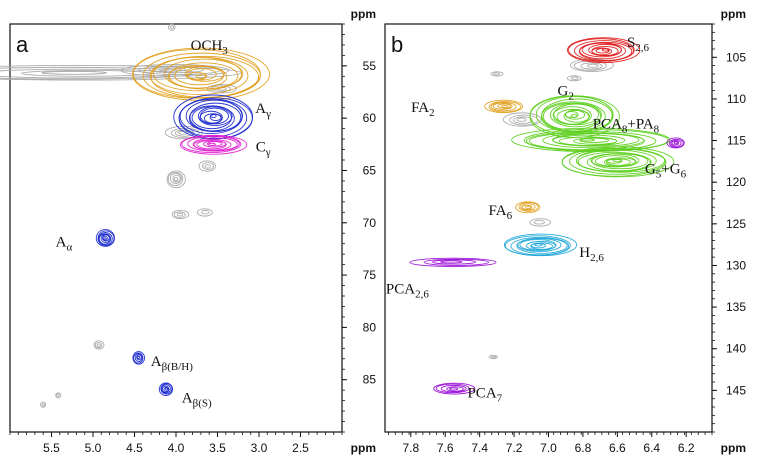 The width and height of the screenshot is (760, 463). I want to click on x-tick-label: 3.0, so click(259, 448).